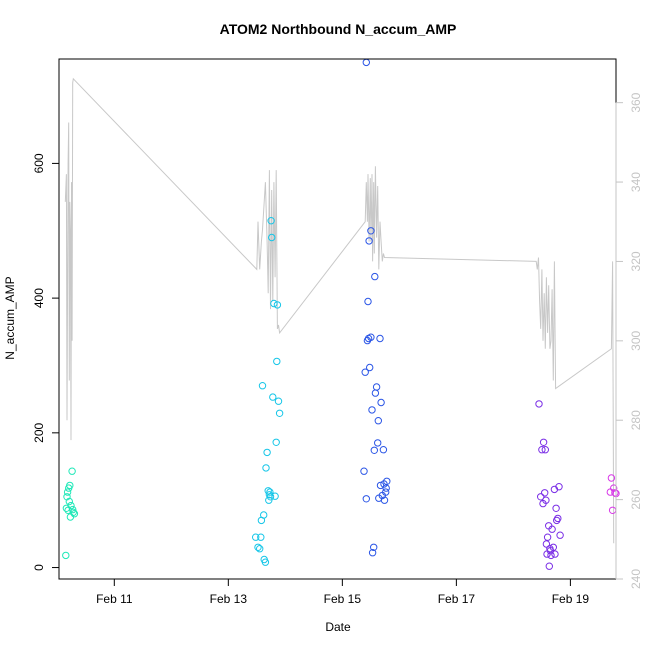 Image resolution: width=650 pixels, height=650 pixels. Describe the element at coordinates (114, 599) in the screenshot. I see `x-tick-label: Feb 11` at that location.